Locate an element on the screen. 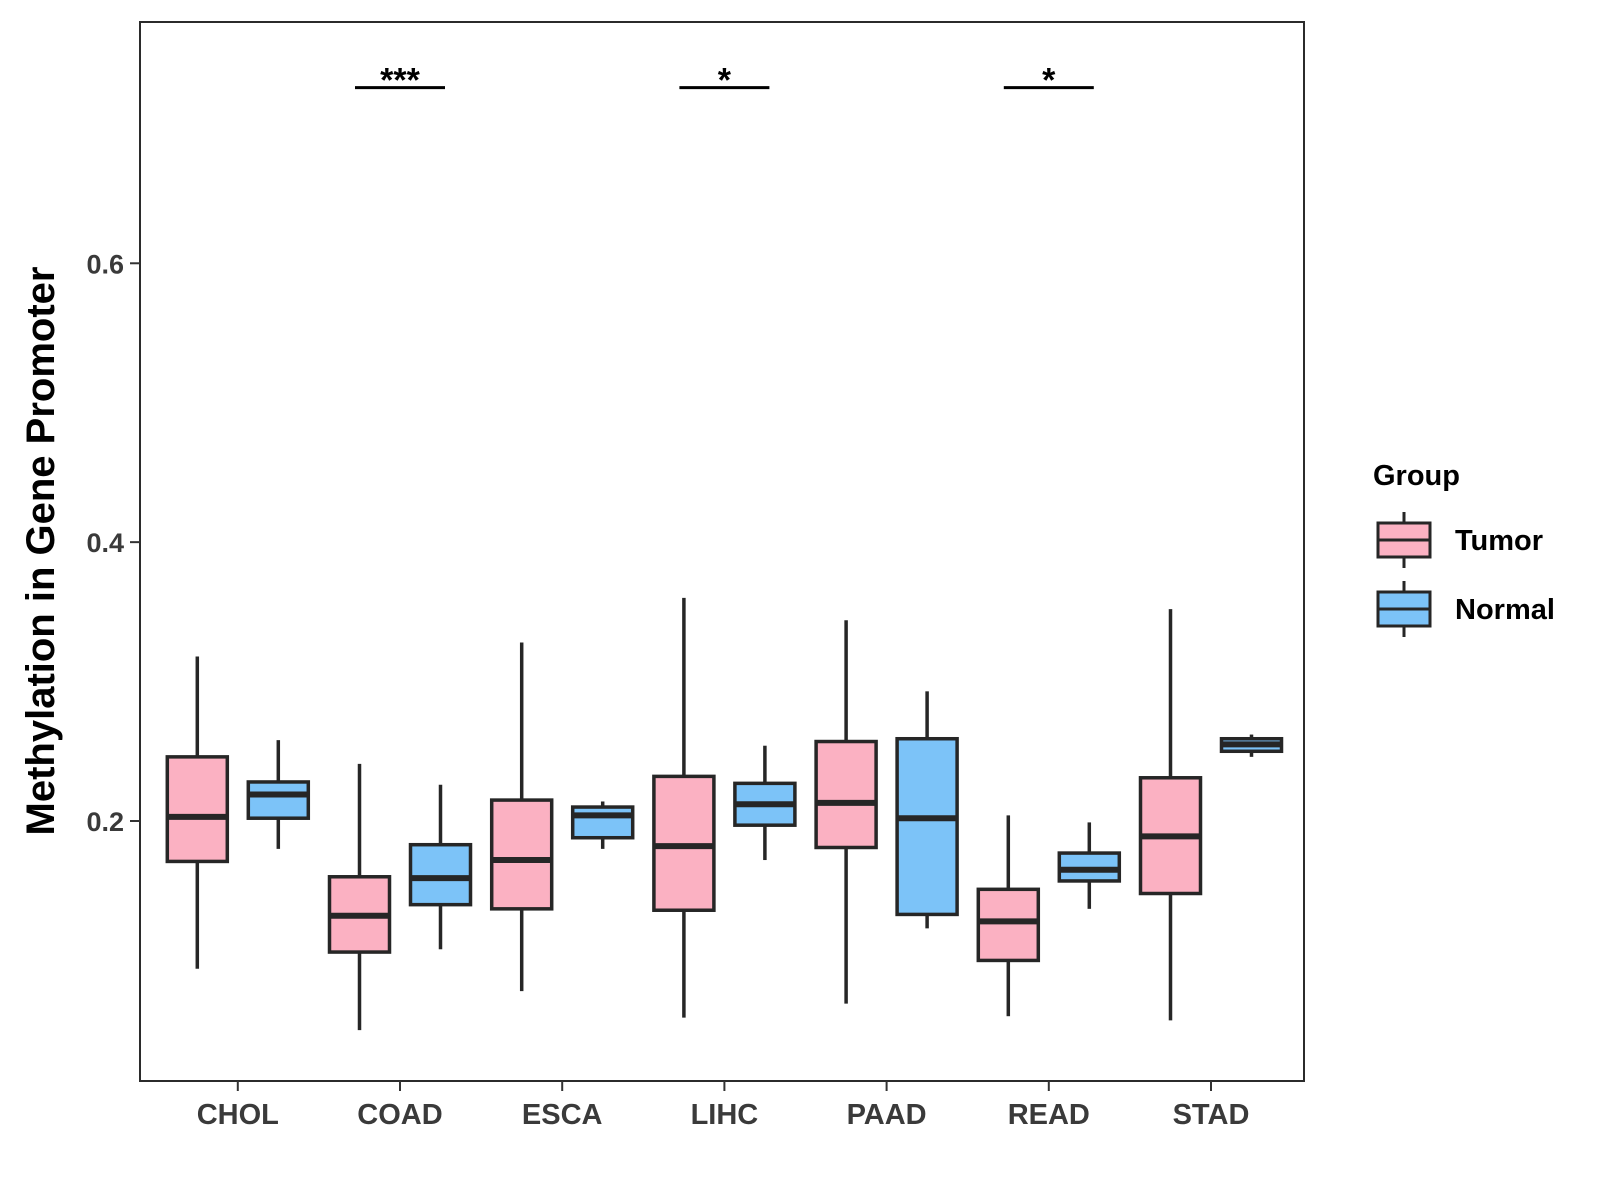  x-tick-label-esca: ESCA is located at coordinates (562, 1115).